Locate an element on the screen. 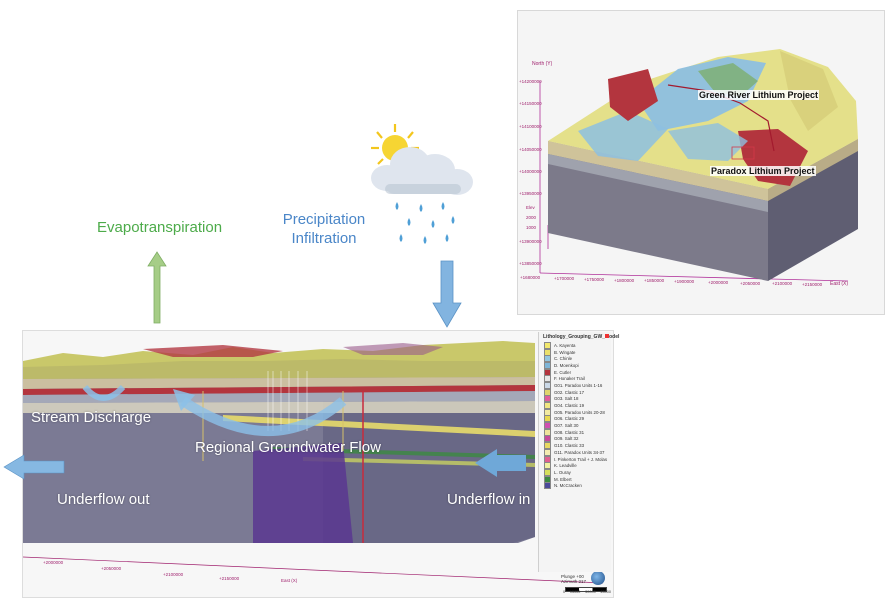  legend-item-label: M. Elbert is located at coordinates (563, 479).